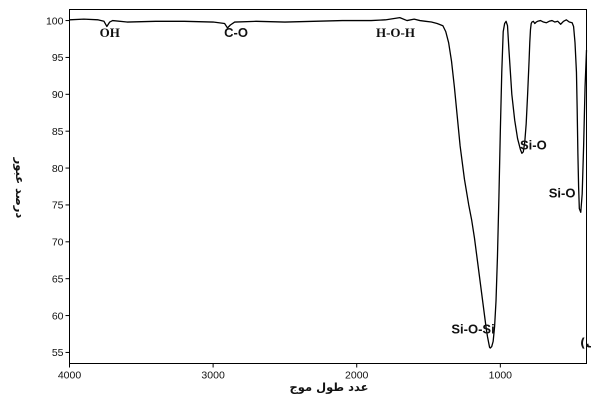  What do you see at coordinates (58, 187) in the screenshot?
I see `y-axis: 55 60 65 70 75 80 85 90 95 100` at bounding box center [58, 187].